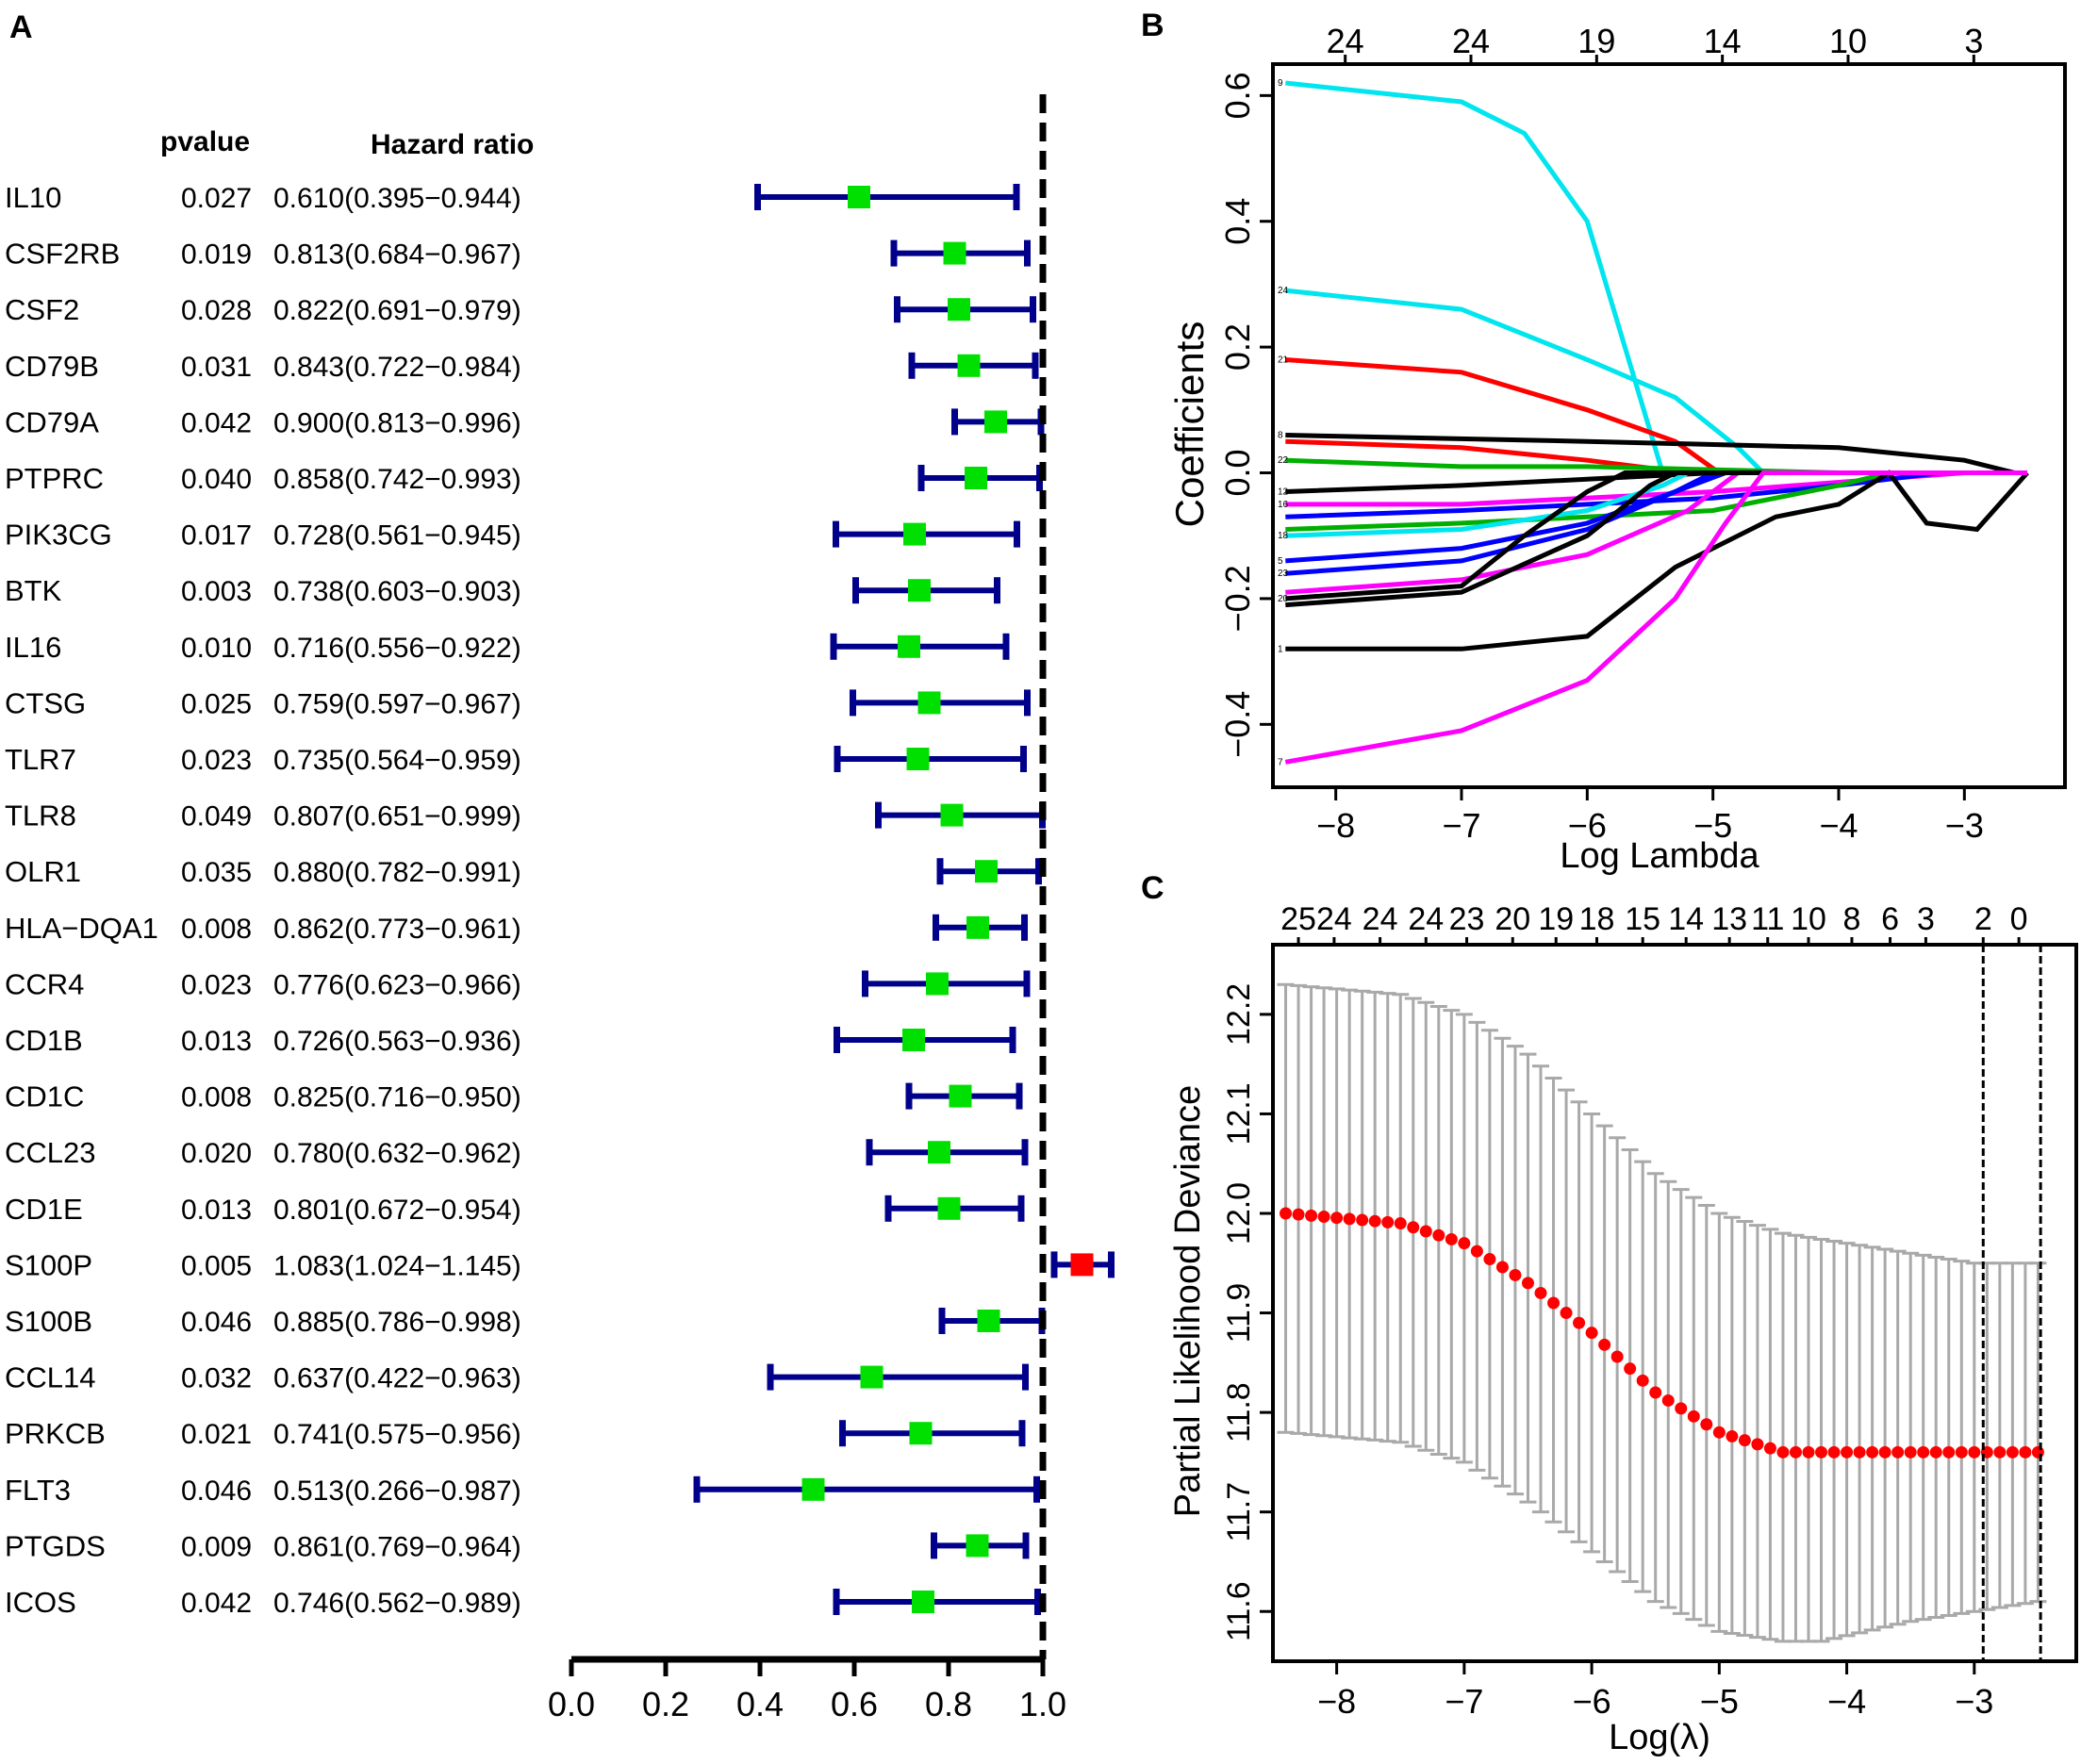  What do you see at coordinates (522, 1490) in the screenshot?
I see `forest-row: FLT3 0.046 0.513(0.266−0.987)` at bounding box center [522, 1490].